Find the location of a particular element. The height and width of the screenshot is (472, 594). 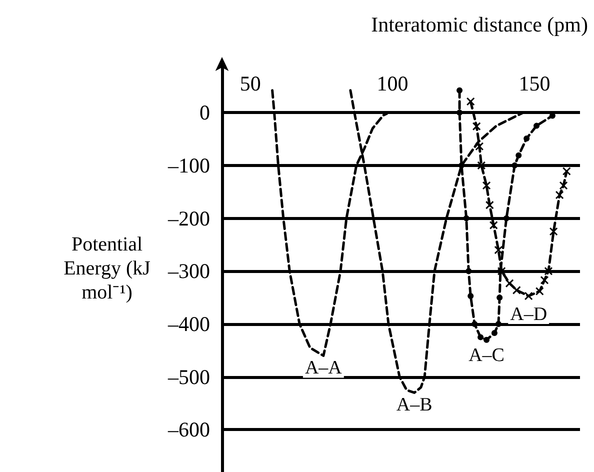

y-tick-label: –200 is located at coordinates (188, 218).